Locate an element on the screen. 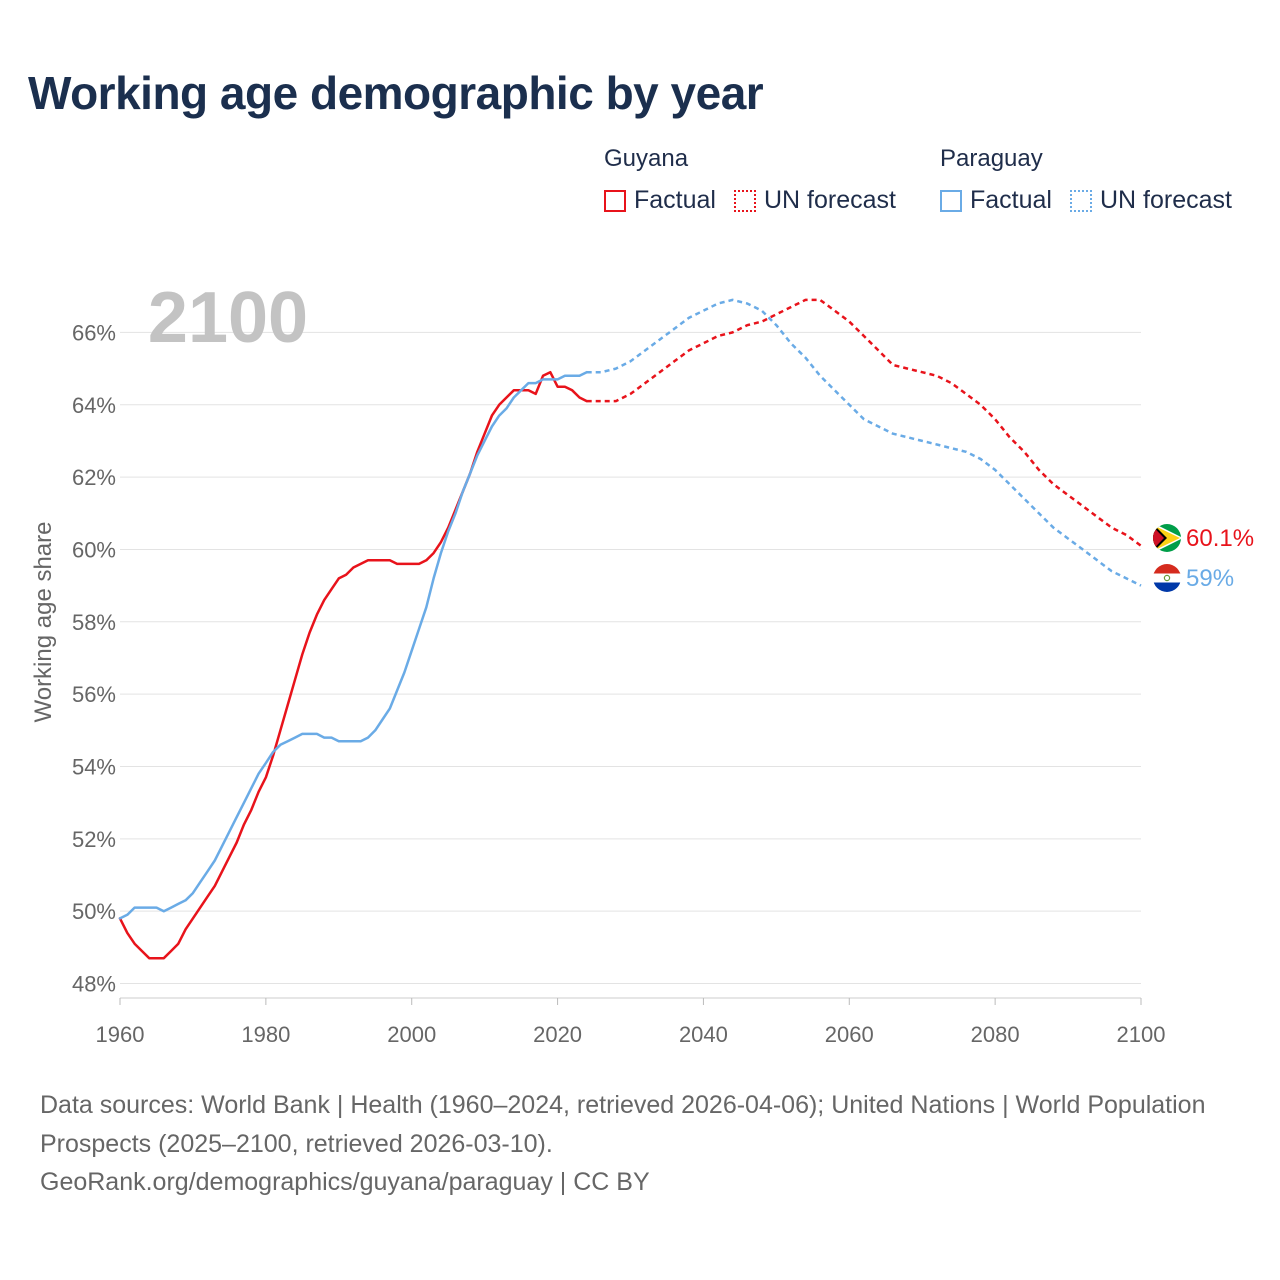 This screenshot has width=1280, height=1280. series-line-guyana-forecast is located at coordinates (864, 422).